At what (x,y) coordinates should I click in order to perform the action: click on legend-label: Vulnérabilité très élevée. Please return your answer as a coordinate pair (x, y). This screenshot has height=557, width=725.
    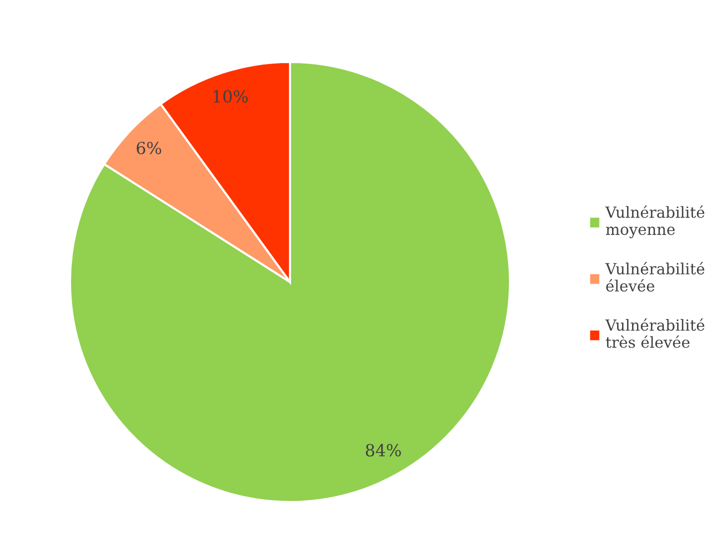
    Looking at the image, I should click on (654, 333).